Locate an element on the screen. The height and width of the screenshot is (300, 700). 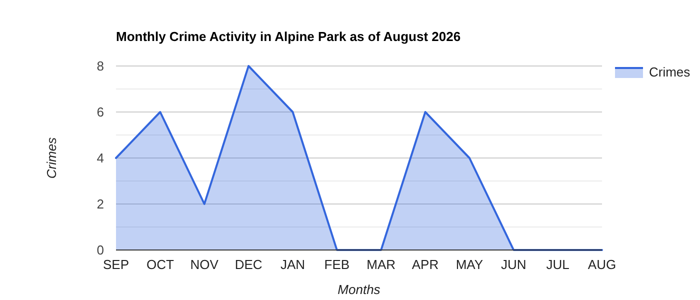
x-tick-label: MAY is located at coordinates (470, 264).